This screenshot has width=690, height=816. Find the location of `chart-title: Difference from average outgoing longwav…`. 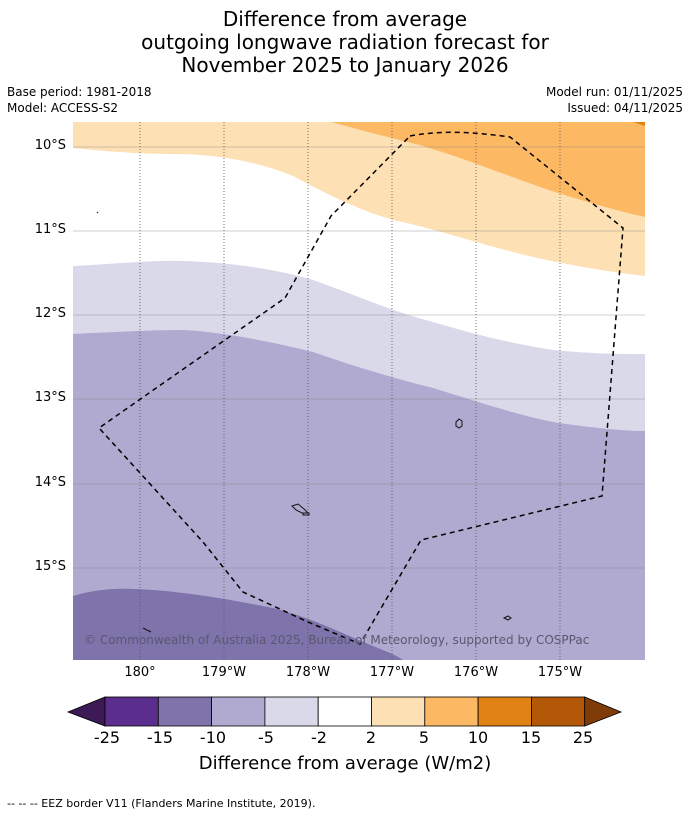

chart-title: Difference from average outgoing longwav… is located at coordinates (345, 42).